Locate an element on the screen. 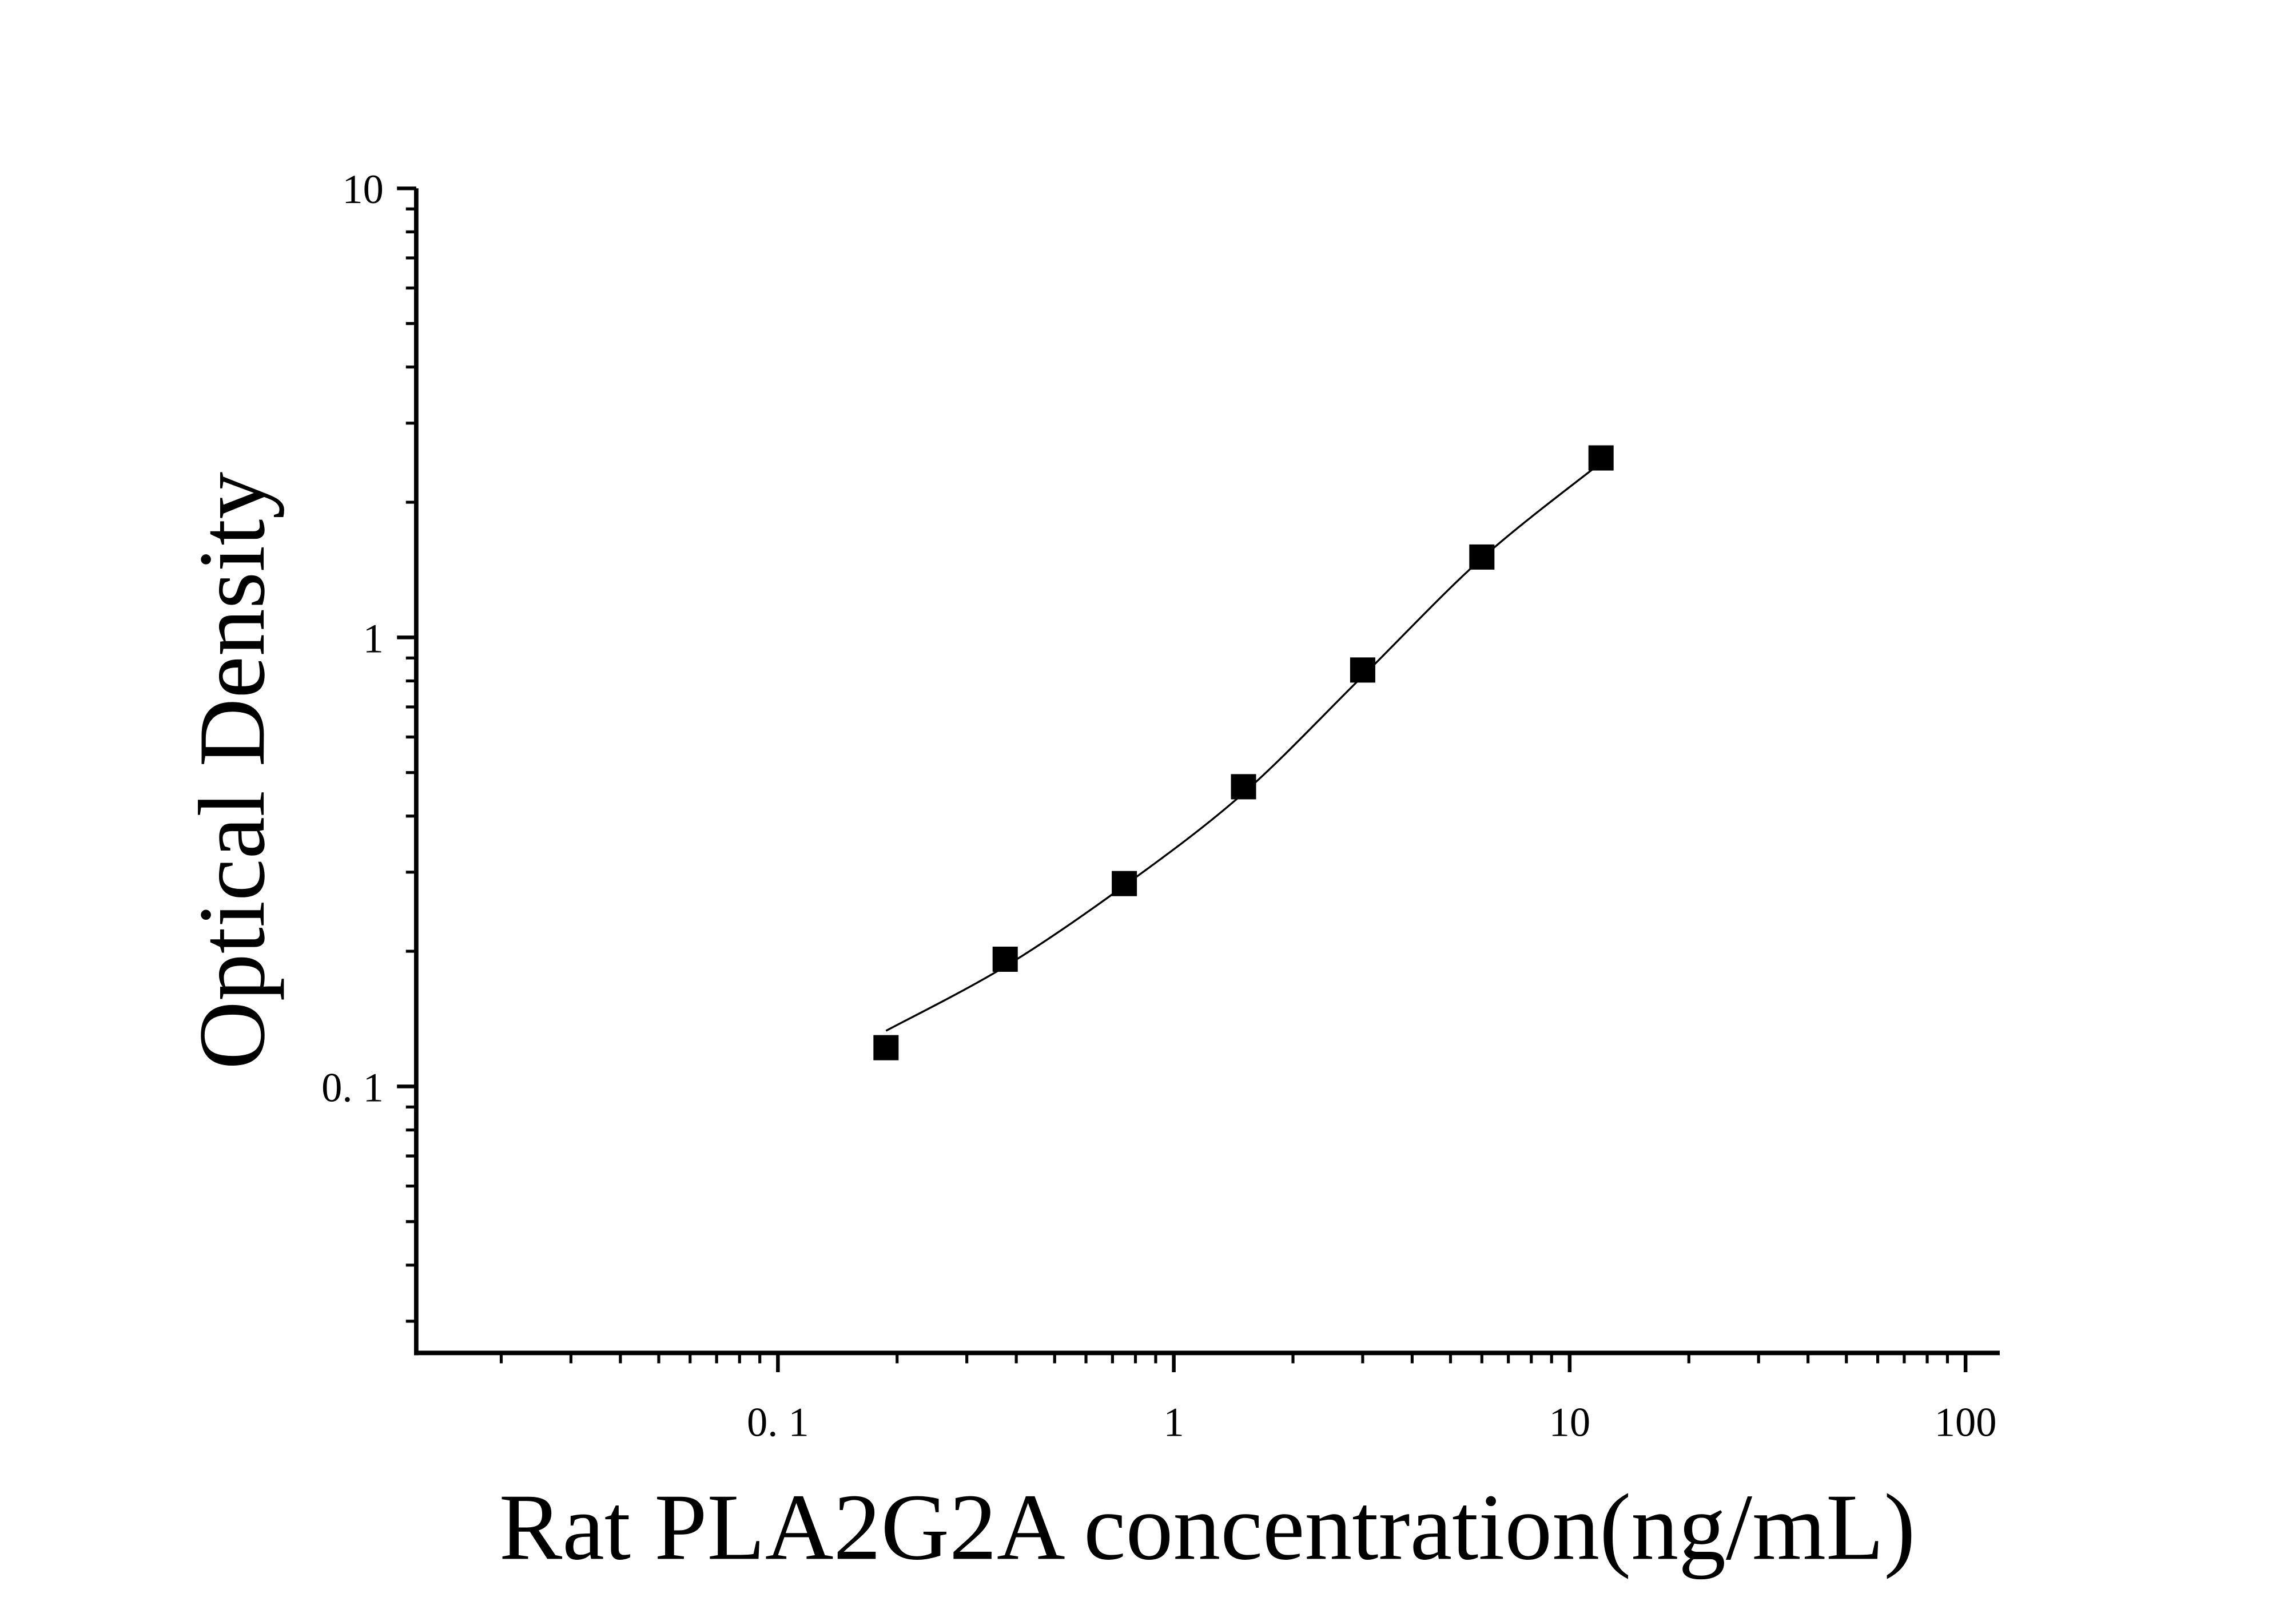 This screenshot has width=2296, height=1605. x-tick-label: 100 is located at coordinates (1966, 1422).